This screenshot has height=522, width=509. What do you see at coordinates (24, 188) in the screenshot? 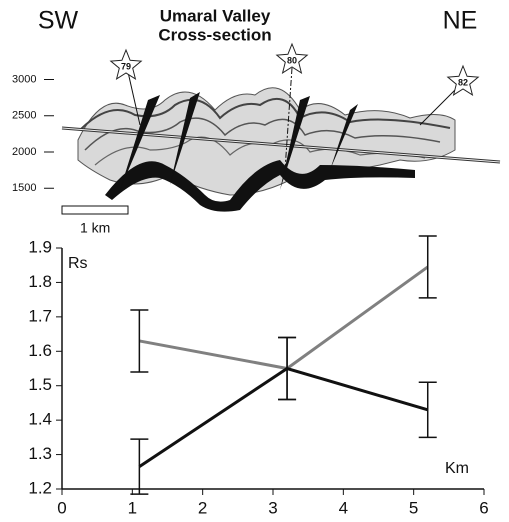
I see `depth-tick-label: 1500` at bounding box center [24, 188].